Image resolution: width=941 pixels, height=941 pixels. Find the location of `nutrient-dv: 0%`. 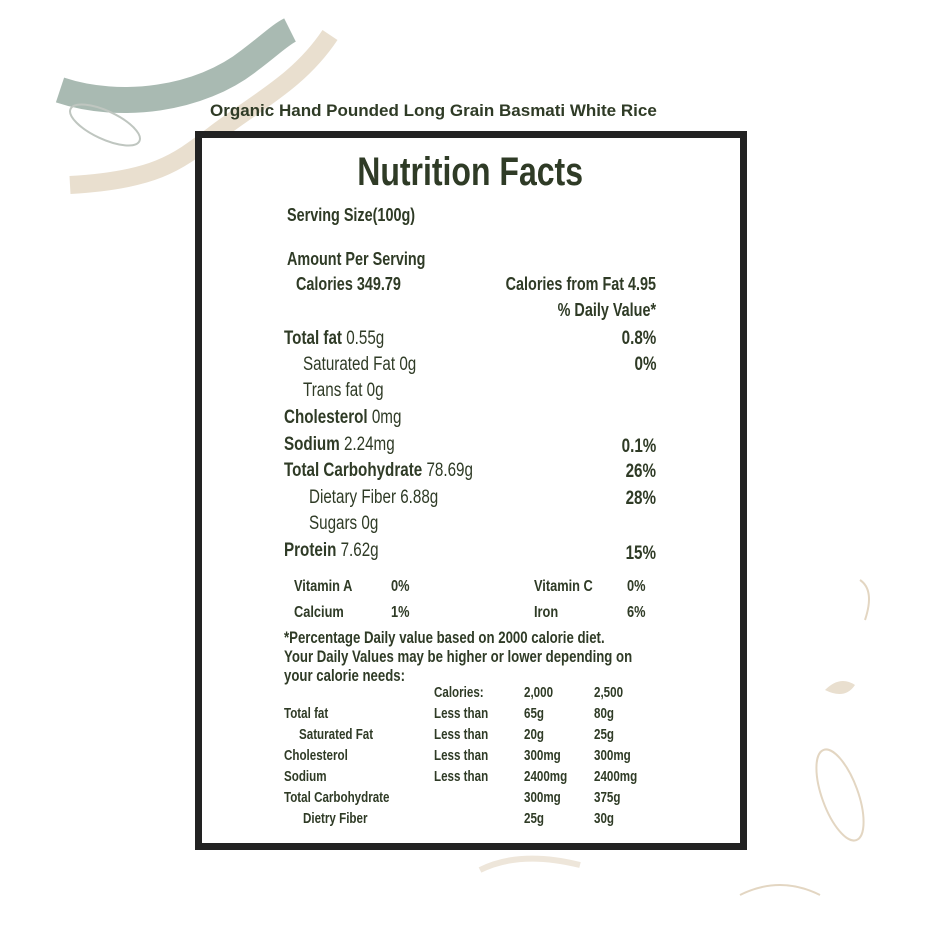

nutrient-dv: 0% is located at coordinates (645, 364).